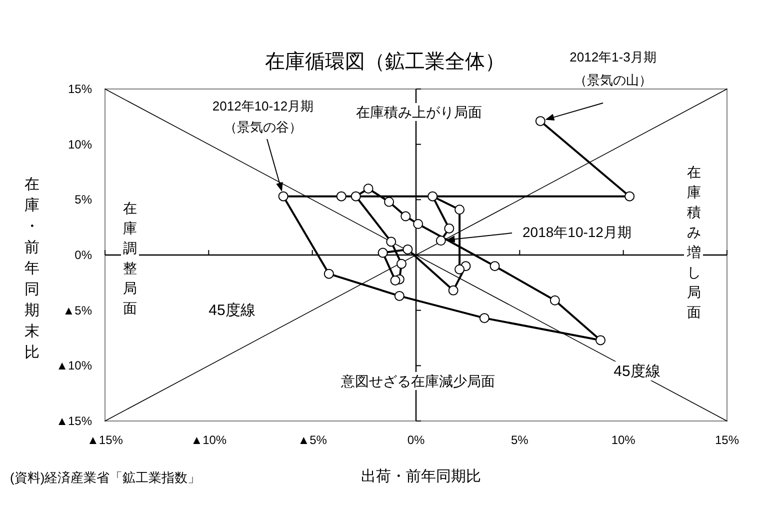 This screenshot has width=762, height=508. I want to click on annotation: 意図せざる在庫減少局面, so click(418, 381).